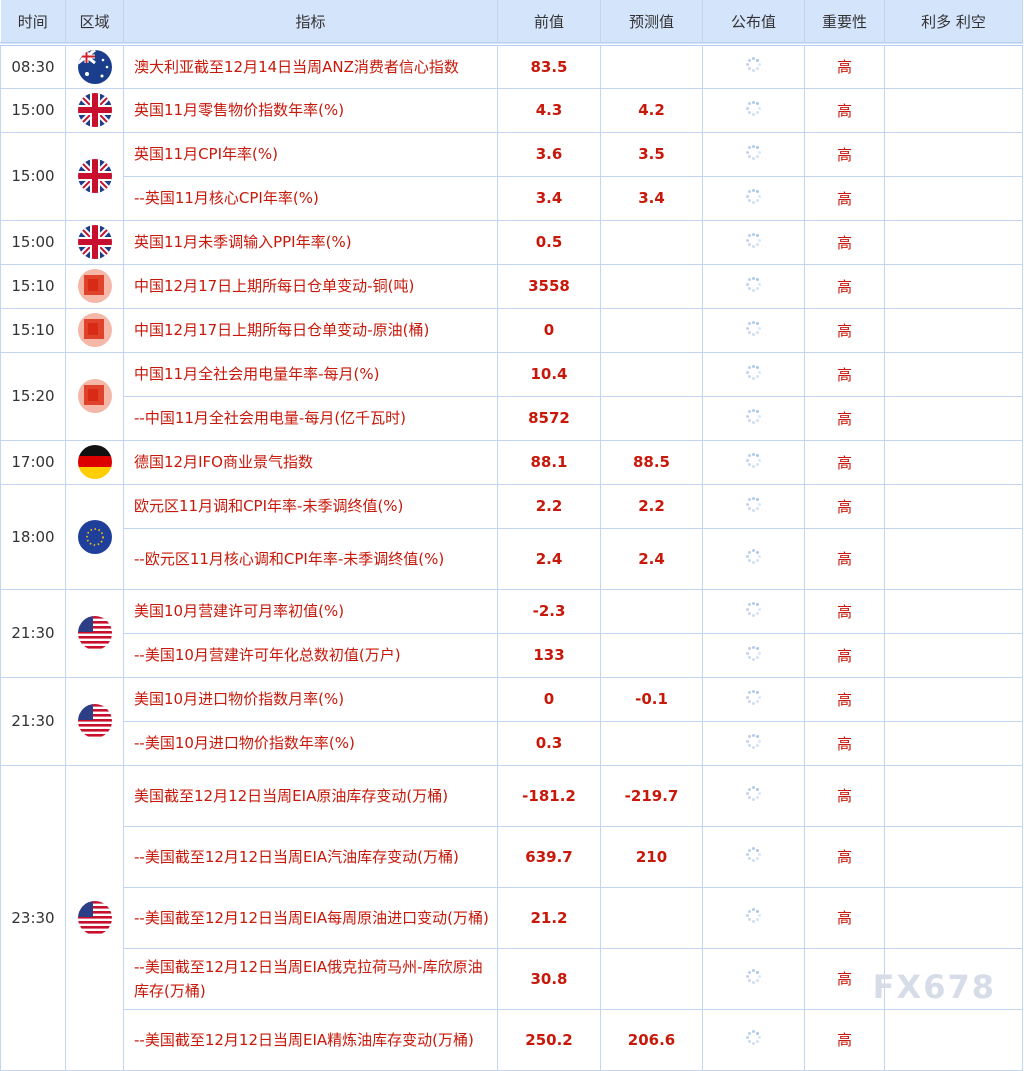 The height and width of the screenshot is (1071, 1024). Describe the element at coordinates (549, 699) in the screenshot. I see `previous-value: 0` at that location.